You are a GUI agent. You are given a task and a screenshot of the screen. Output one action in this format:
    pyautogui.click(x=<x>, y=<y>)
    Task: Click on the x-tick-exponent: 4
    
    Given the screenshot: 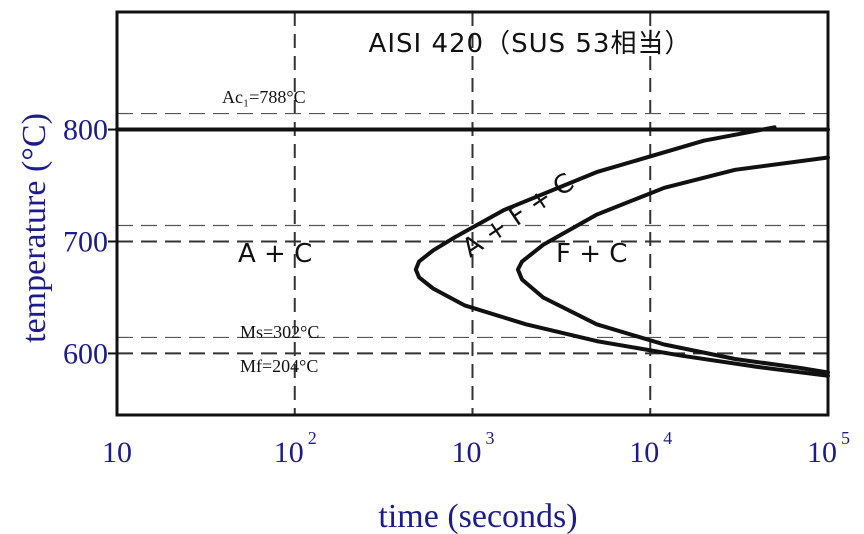 What is the action you would take?
    pyautogui.click(x=667, y=438)
    